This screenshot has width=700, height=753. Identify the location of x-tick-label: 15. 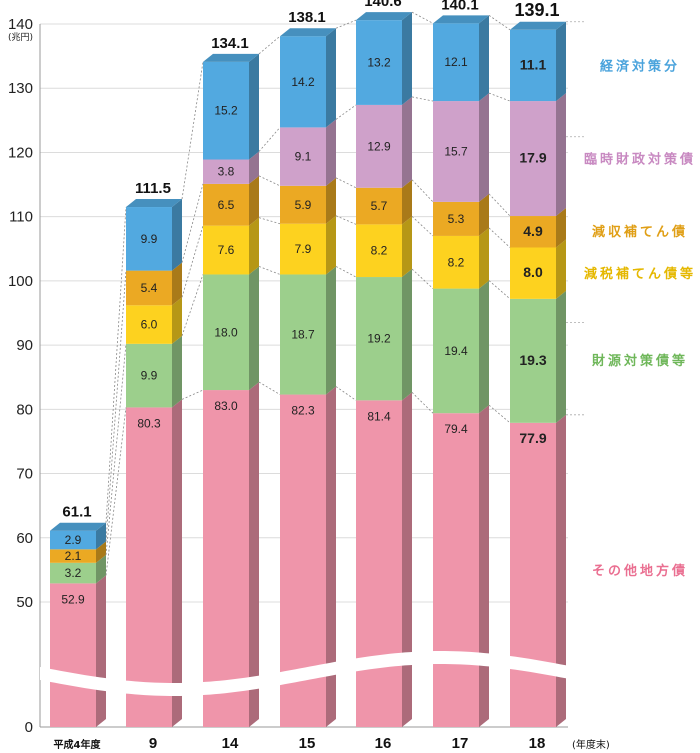
(307, 743).